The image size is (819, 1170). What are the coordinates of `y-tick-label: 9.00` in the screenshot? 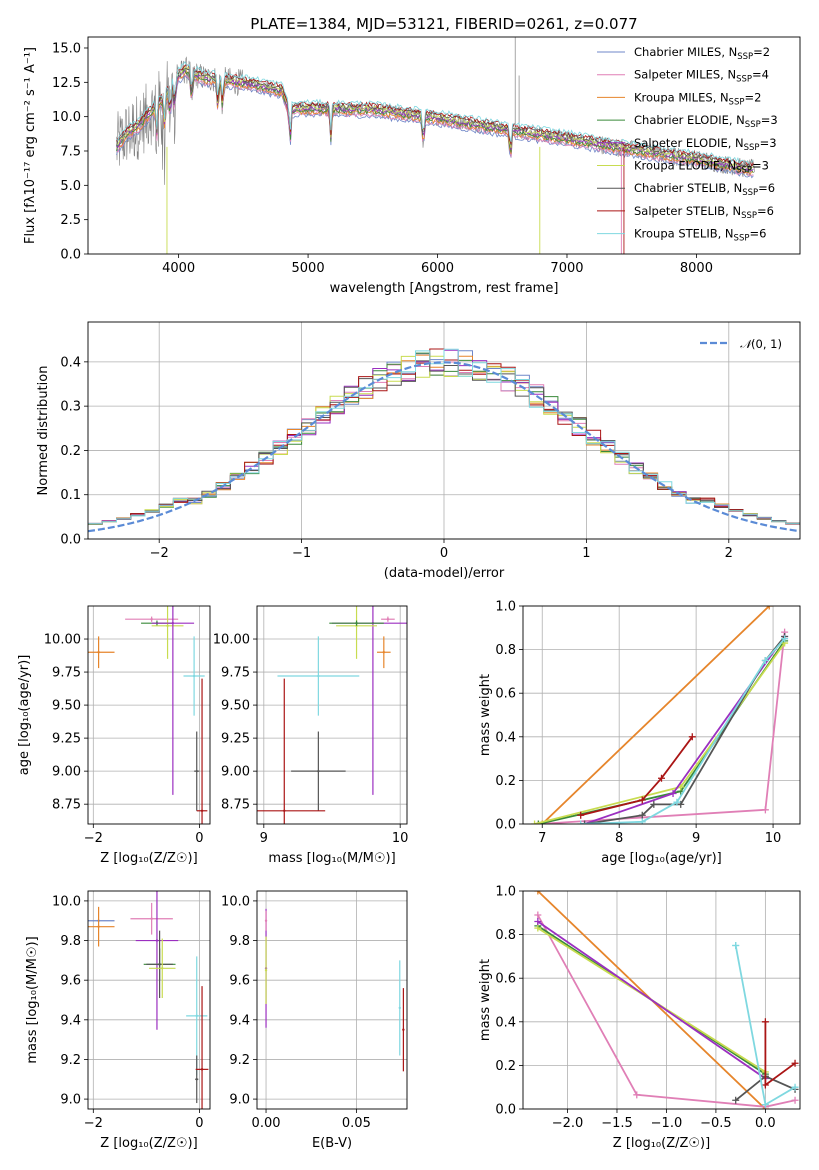 It's located at (235, 772).